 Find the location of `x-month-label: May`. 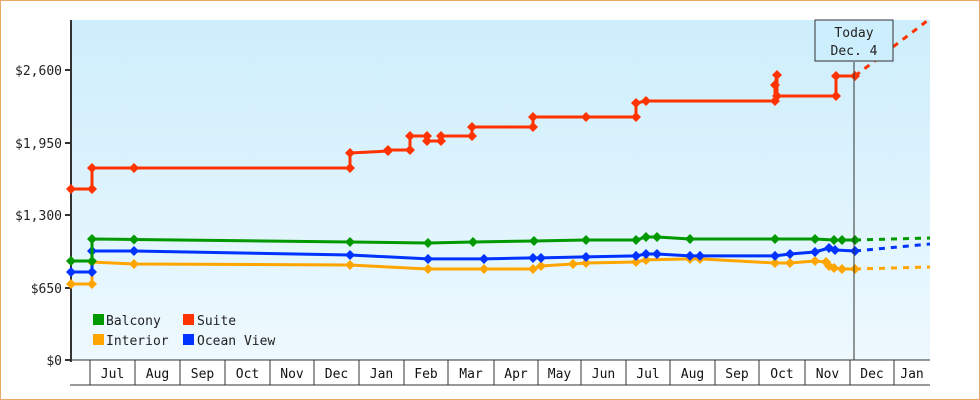

x-month-label: May is located at coordinates (560, 374).